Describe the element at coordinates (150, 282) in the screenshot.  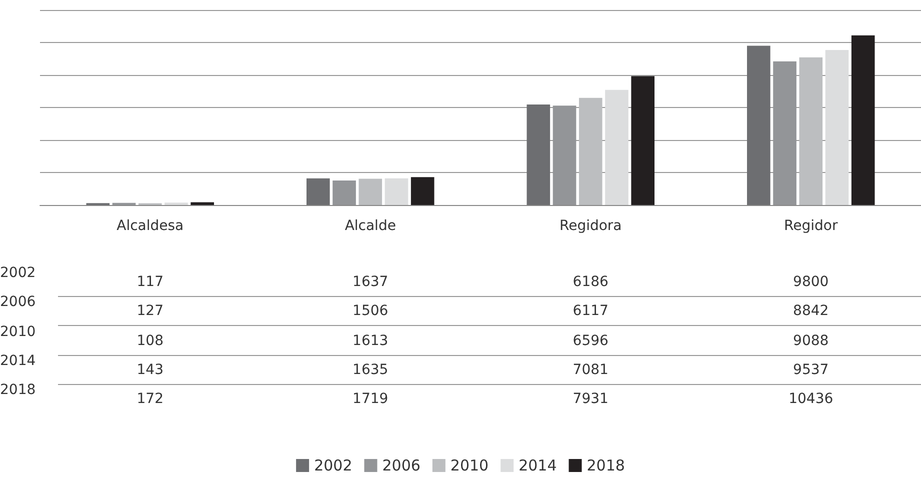
I see `data-label: 117` at that location.